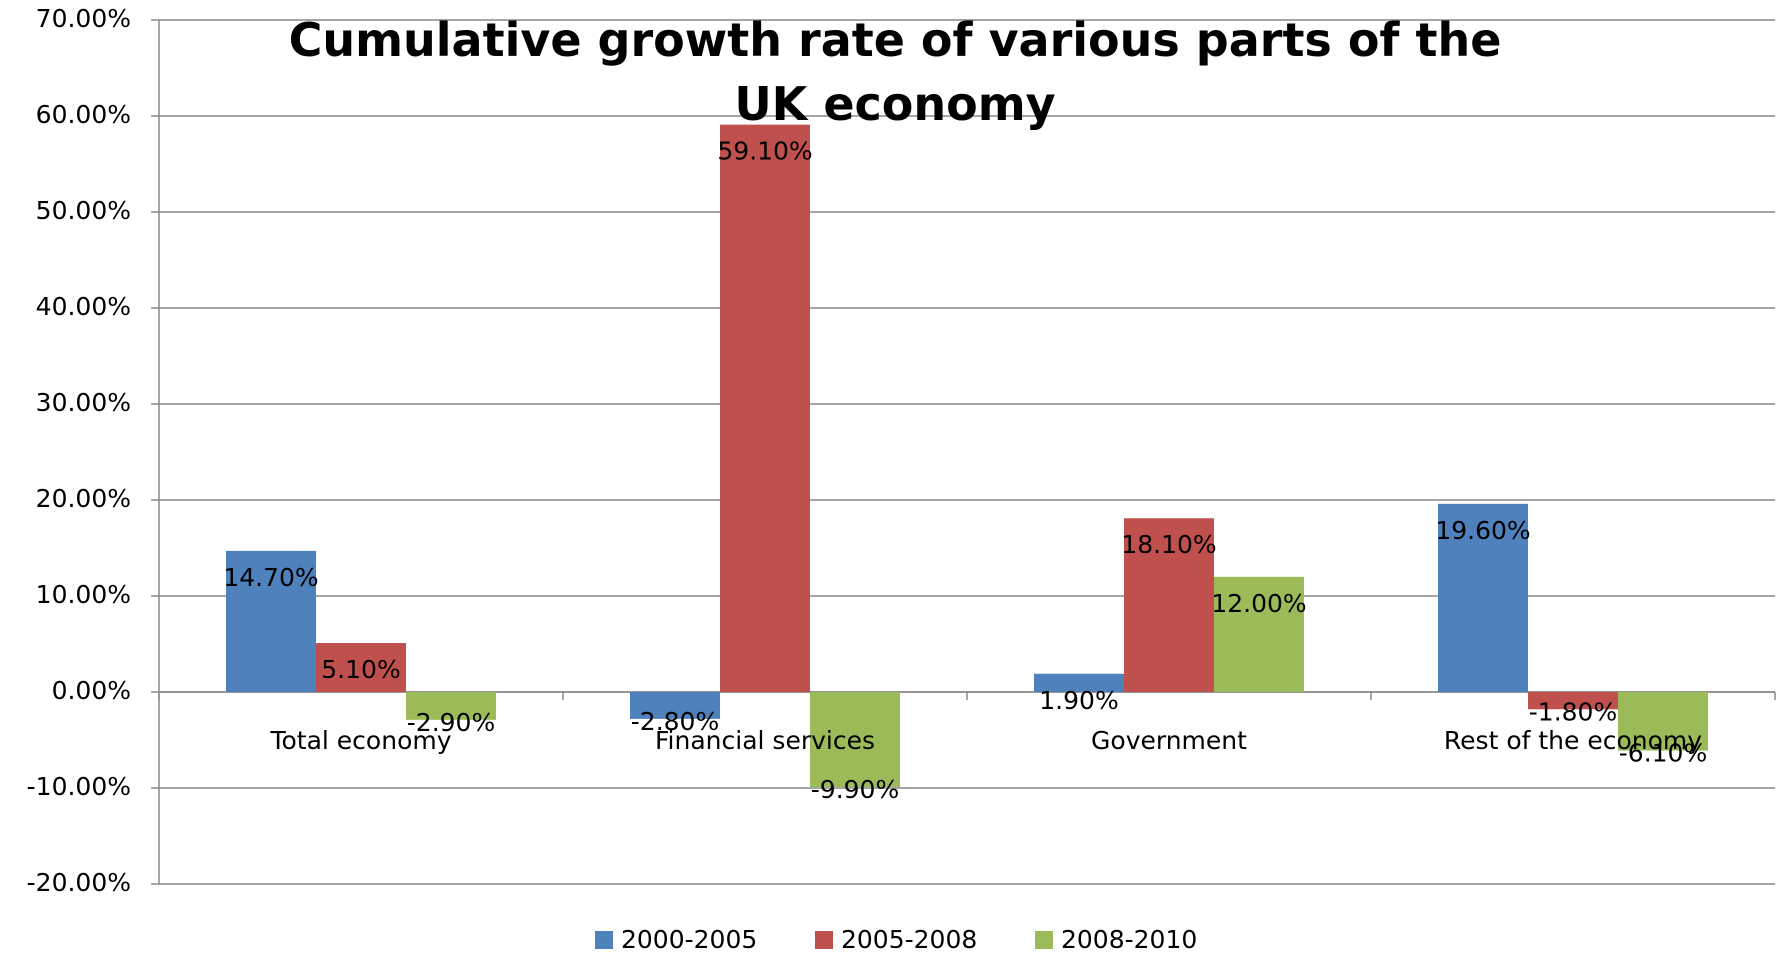  Describe the element at coordinates (79, 786) in the screenshot. I see `y-tick-label: -10.00%` at that location.